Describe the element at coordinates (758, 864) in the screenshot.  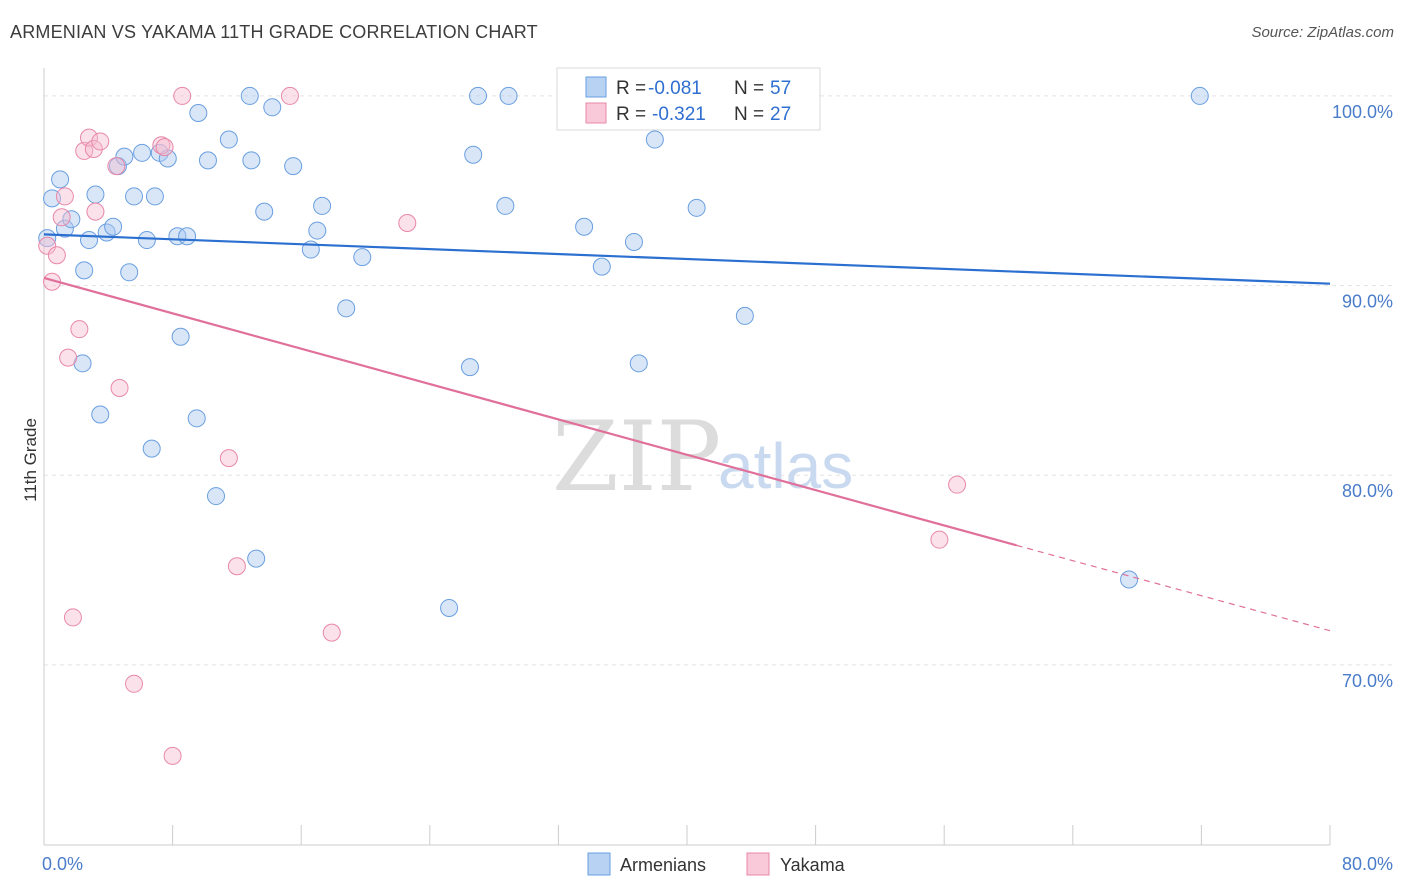
I see `bottom-legend-swatch-yakama` at that location.